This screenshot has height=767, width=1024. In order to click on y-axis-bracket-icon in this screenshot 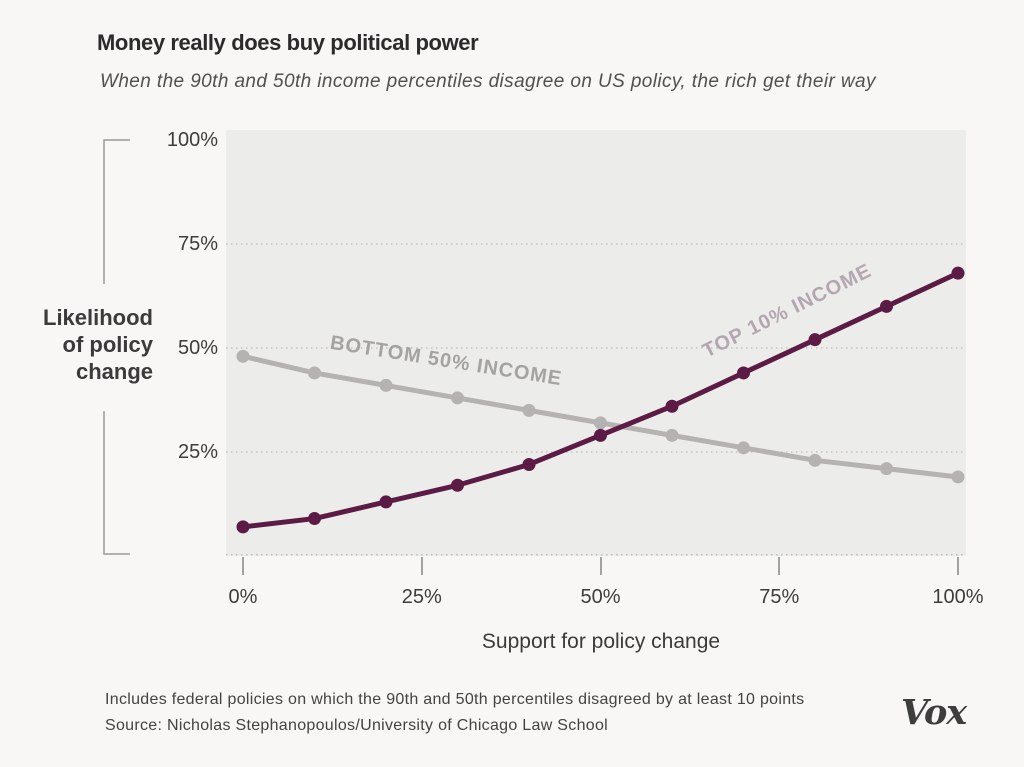, I will do `click(116, 347)`.